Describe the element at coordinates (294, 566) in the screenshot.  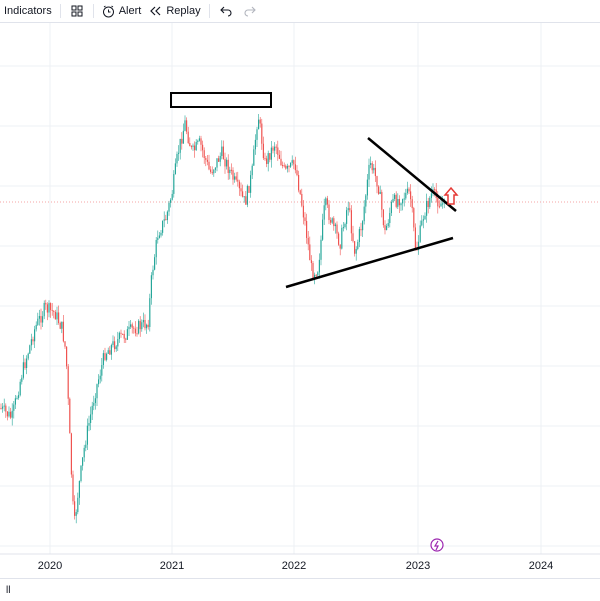
I see `time-axis-label: 2022` at that location.